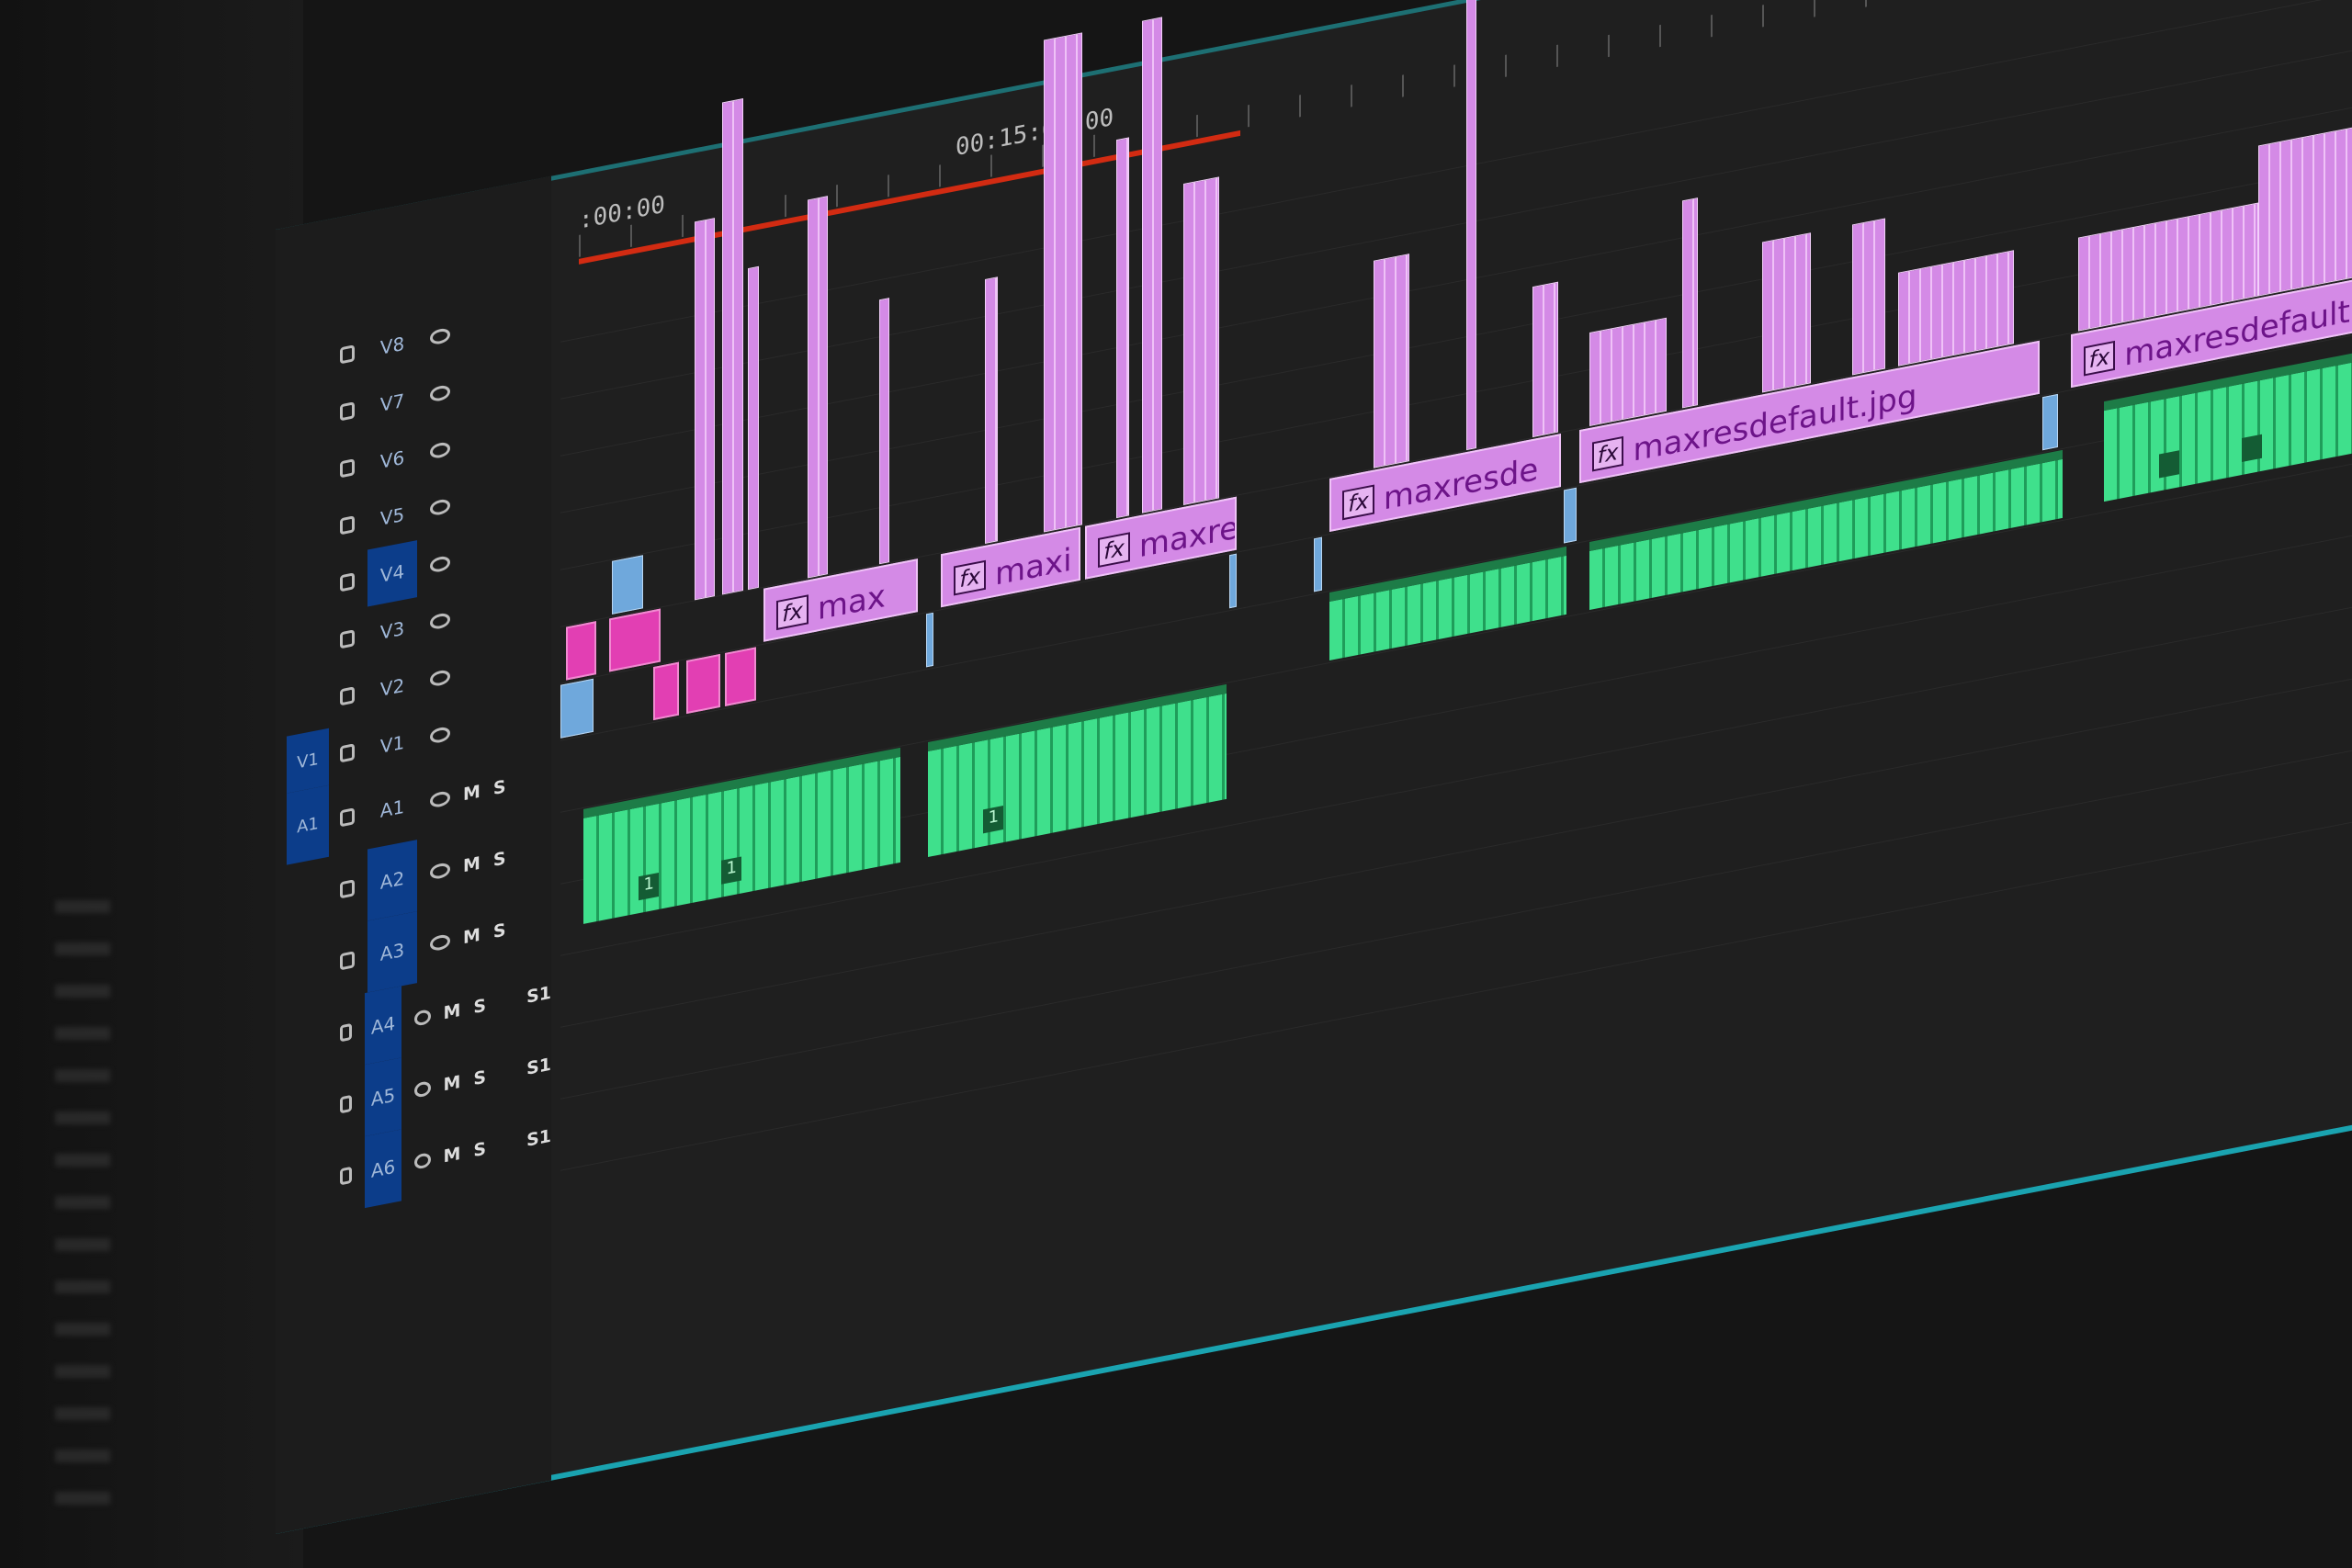 This screenshot has width=2352, height=1568. I want to click on track-volume-value: S1, so click(539, 1138).